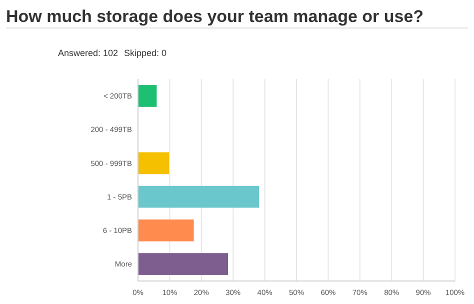  Describe the element at coordinates (88, 53) in the screenshot. I see `text: Answered: 102` at that location.